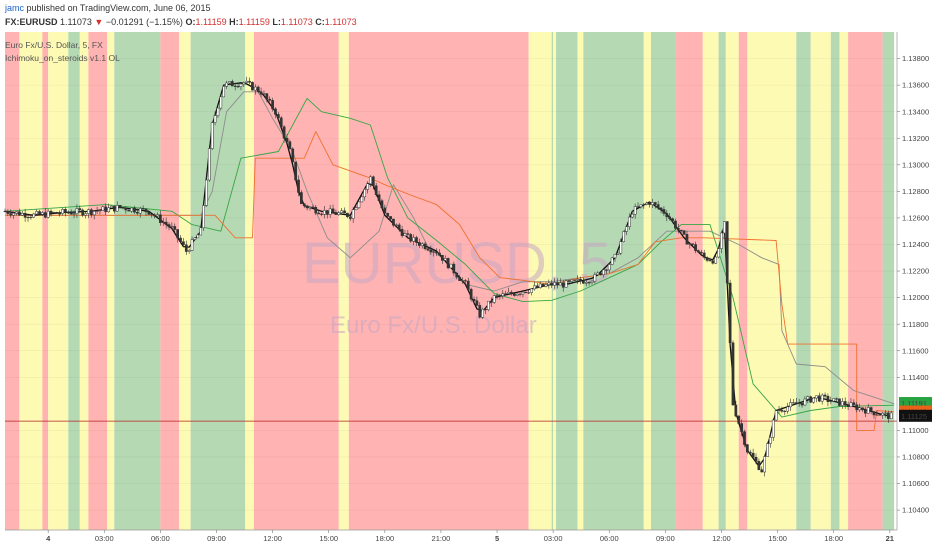 The image size is (932, 550). What do you see at coordinates (54, 45) in the screenshot?
I see `legend-instrument: Euro Fx/U.S. Dollar, 5, FX` at bounding box center [54, 45].